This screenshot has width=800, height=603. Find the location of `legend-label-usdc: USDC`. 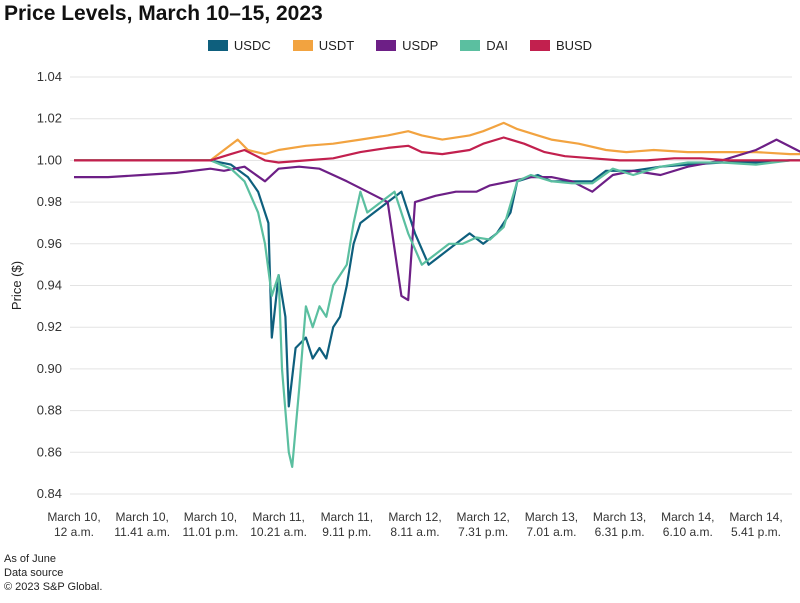

legend-label-usdc: USDC is located at coordinates (252, 45).